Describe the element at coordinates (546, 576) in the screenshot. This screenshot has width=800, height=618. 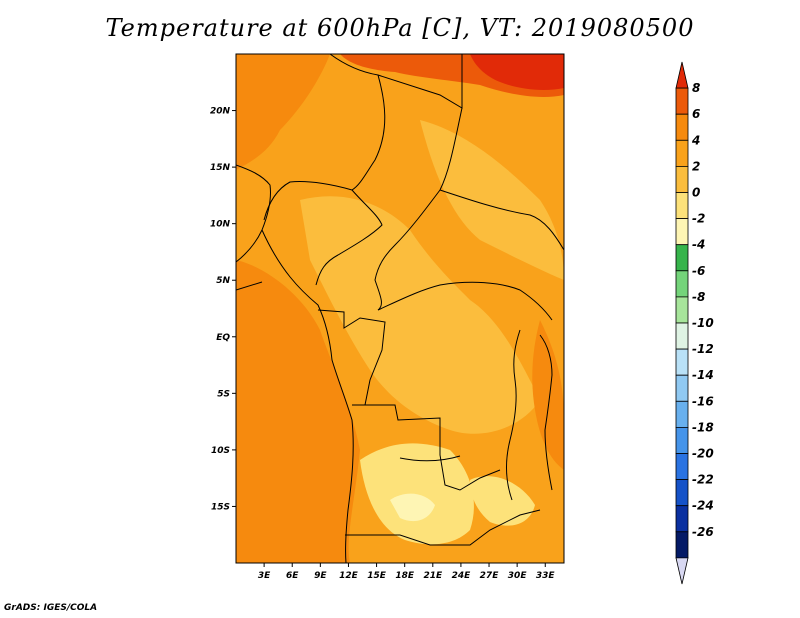
I see `lon-tick-label: 33E` at that location.